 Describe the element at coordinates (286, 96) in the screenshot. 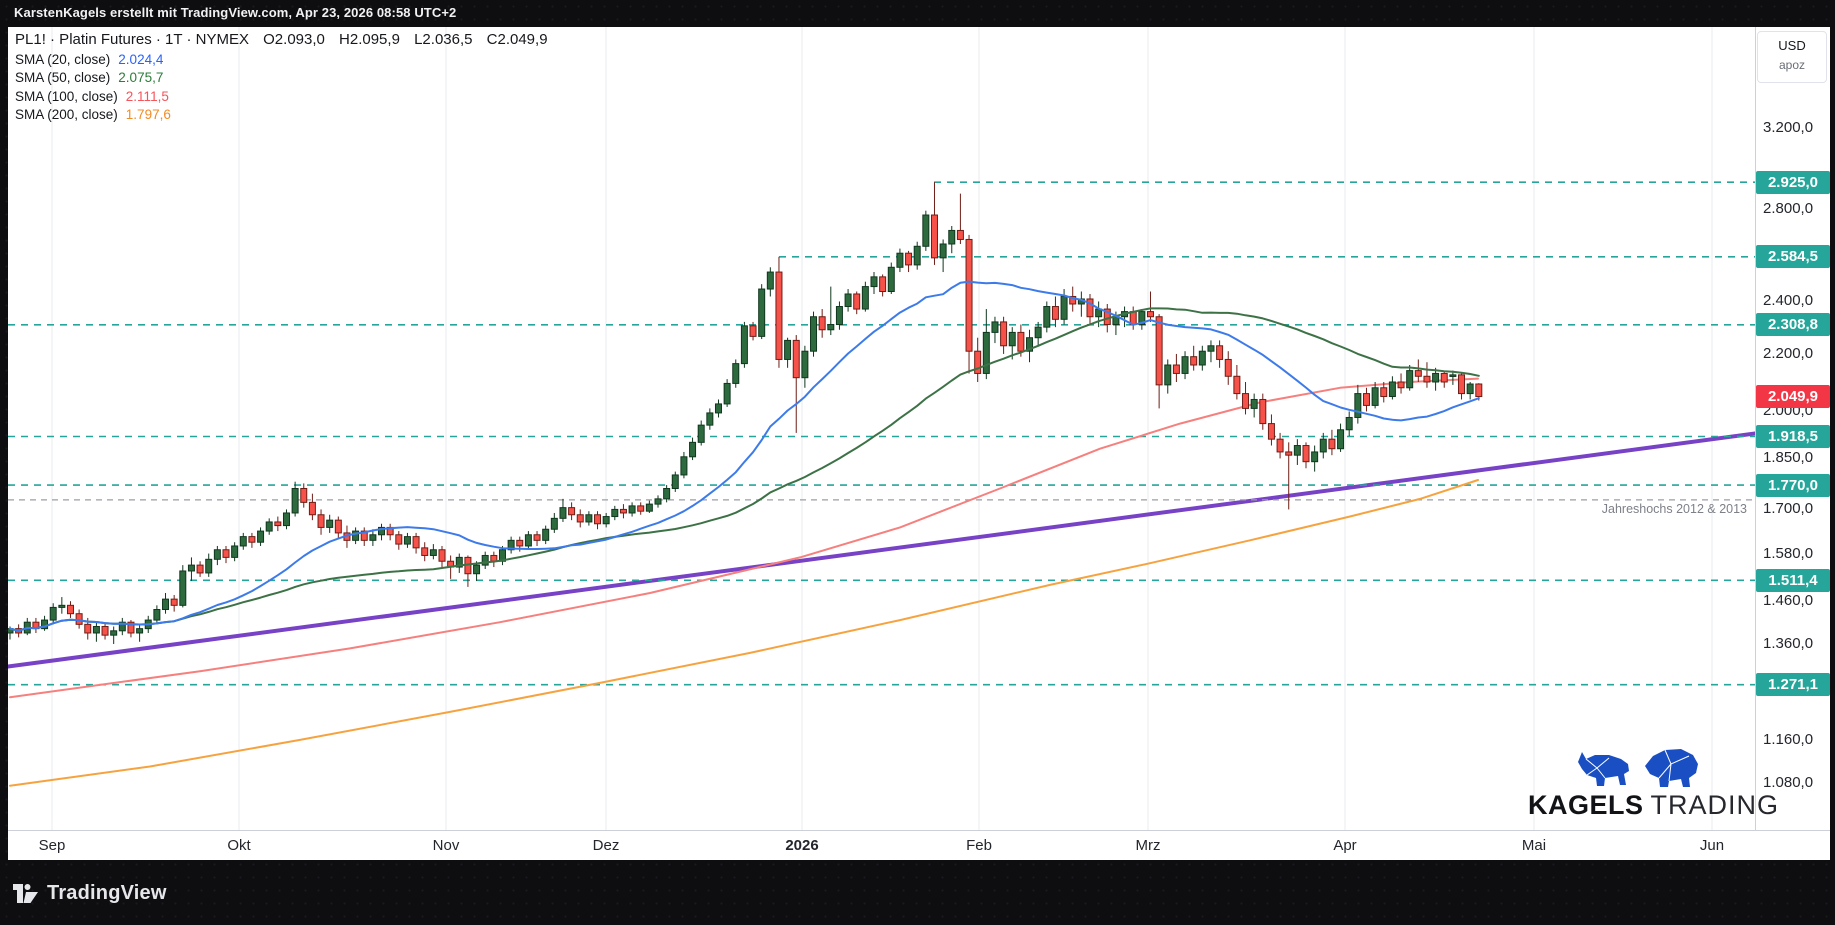

I see `indicator-row-sma100: SMA (100, close) 2.111,5` at that location.